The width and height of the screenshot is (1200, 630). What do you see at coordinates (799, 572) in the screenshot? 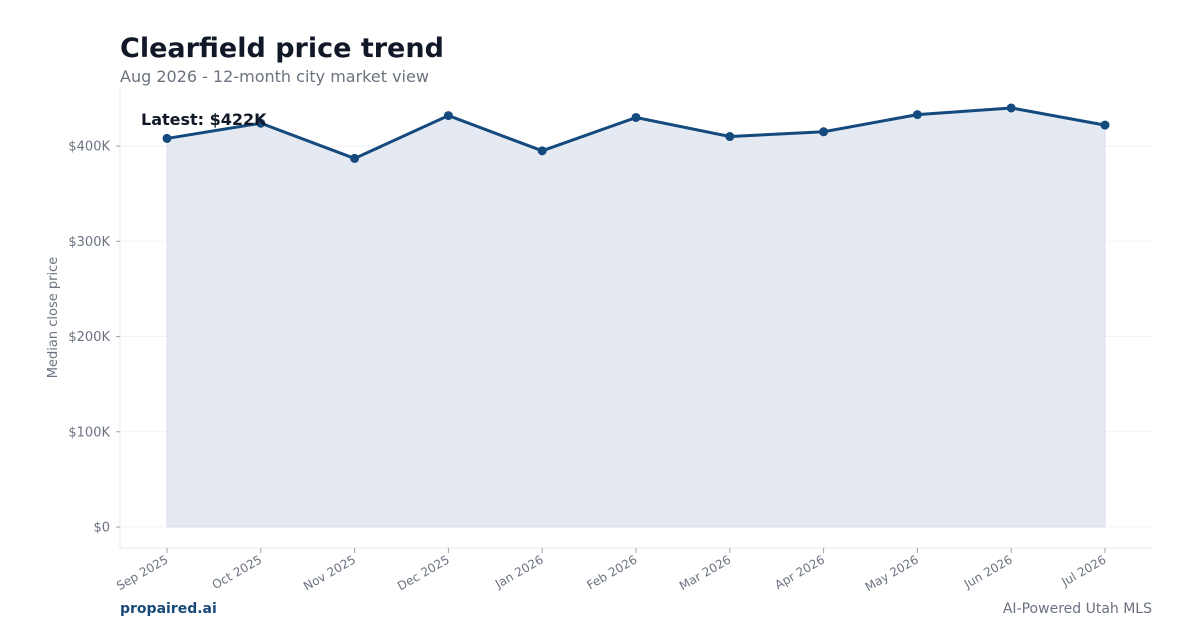
I see `x-tick-label: Apr 2026` at bounding box center [799, 572].